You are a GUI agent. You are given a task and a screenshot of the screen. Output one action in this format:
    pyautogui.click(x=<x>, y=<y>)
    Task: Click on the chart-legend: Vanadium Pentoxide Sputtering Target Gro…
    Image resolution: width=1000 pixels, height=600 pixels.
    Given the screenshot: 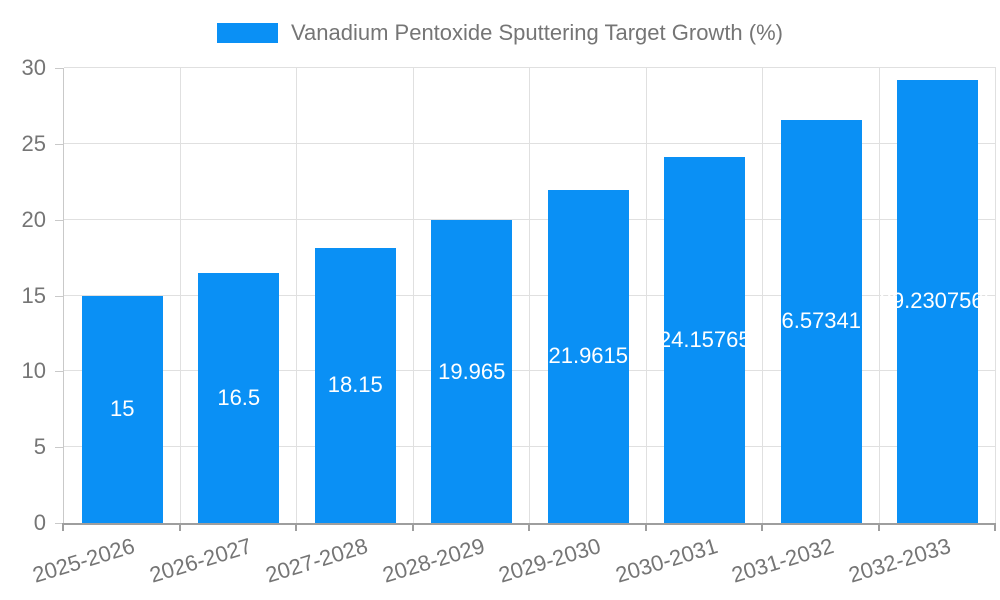 What is the action you would take?
    pyautogui.click(x=500, y=33)
    